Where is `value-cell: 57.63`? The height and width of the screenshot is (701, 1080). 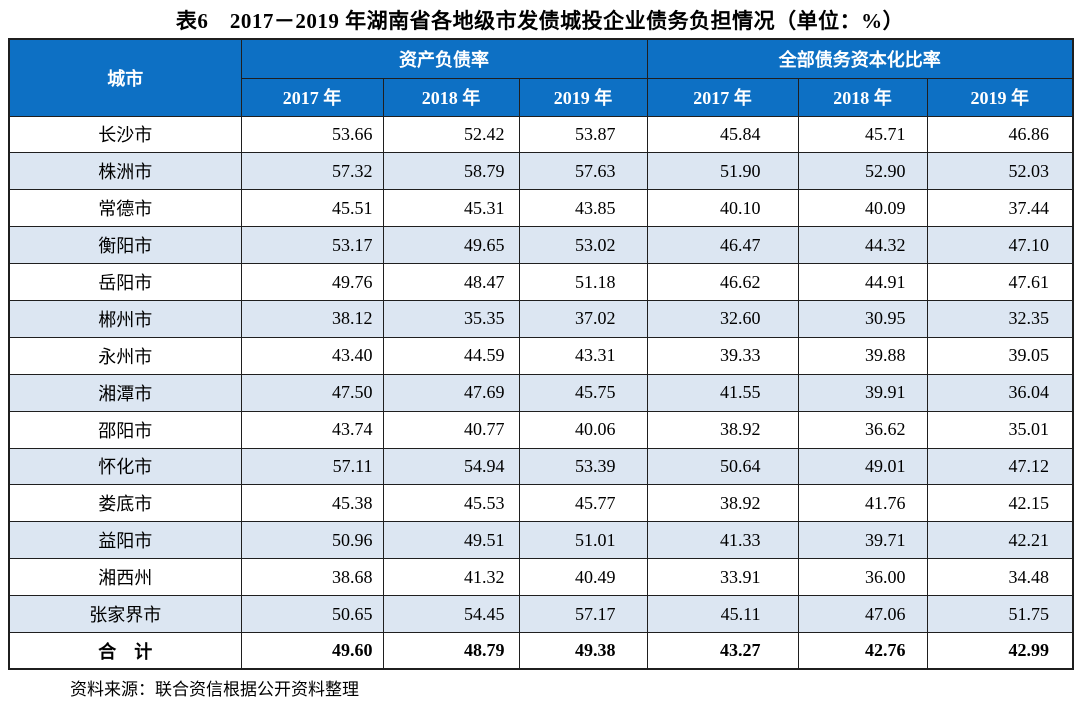 value-cell: 57.63 is located at coordinates (583, 171).